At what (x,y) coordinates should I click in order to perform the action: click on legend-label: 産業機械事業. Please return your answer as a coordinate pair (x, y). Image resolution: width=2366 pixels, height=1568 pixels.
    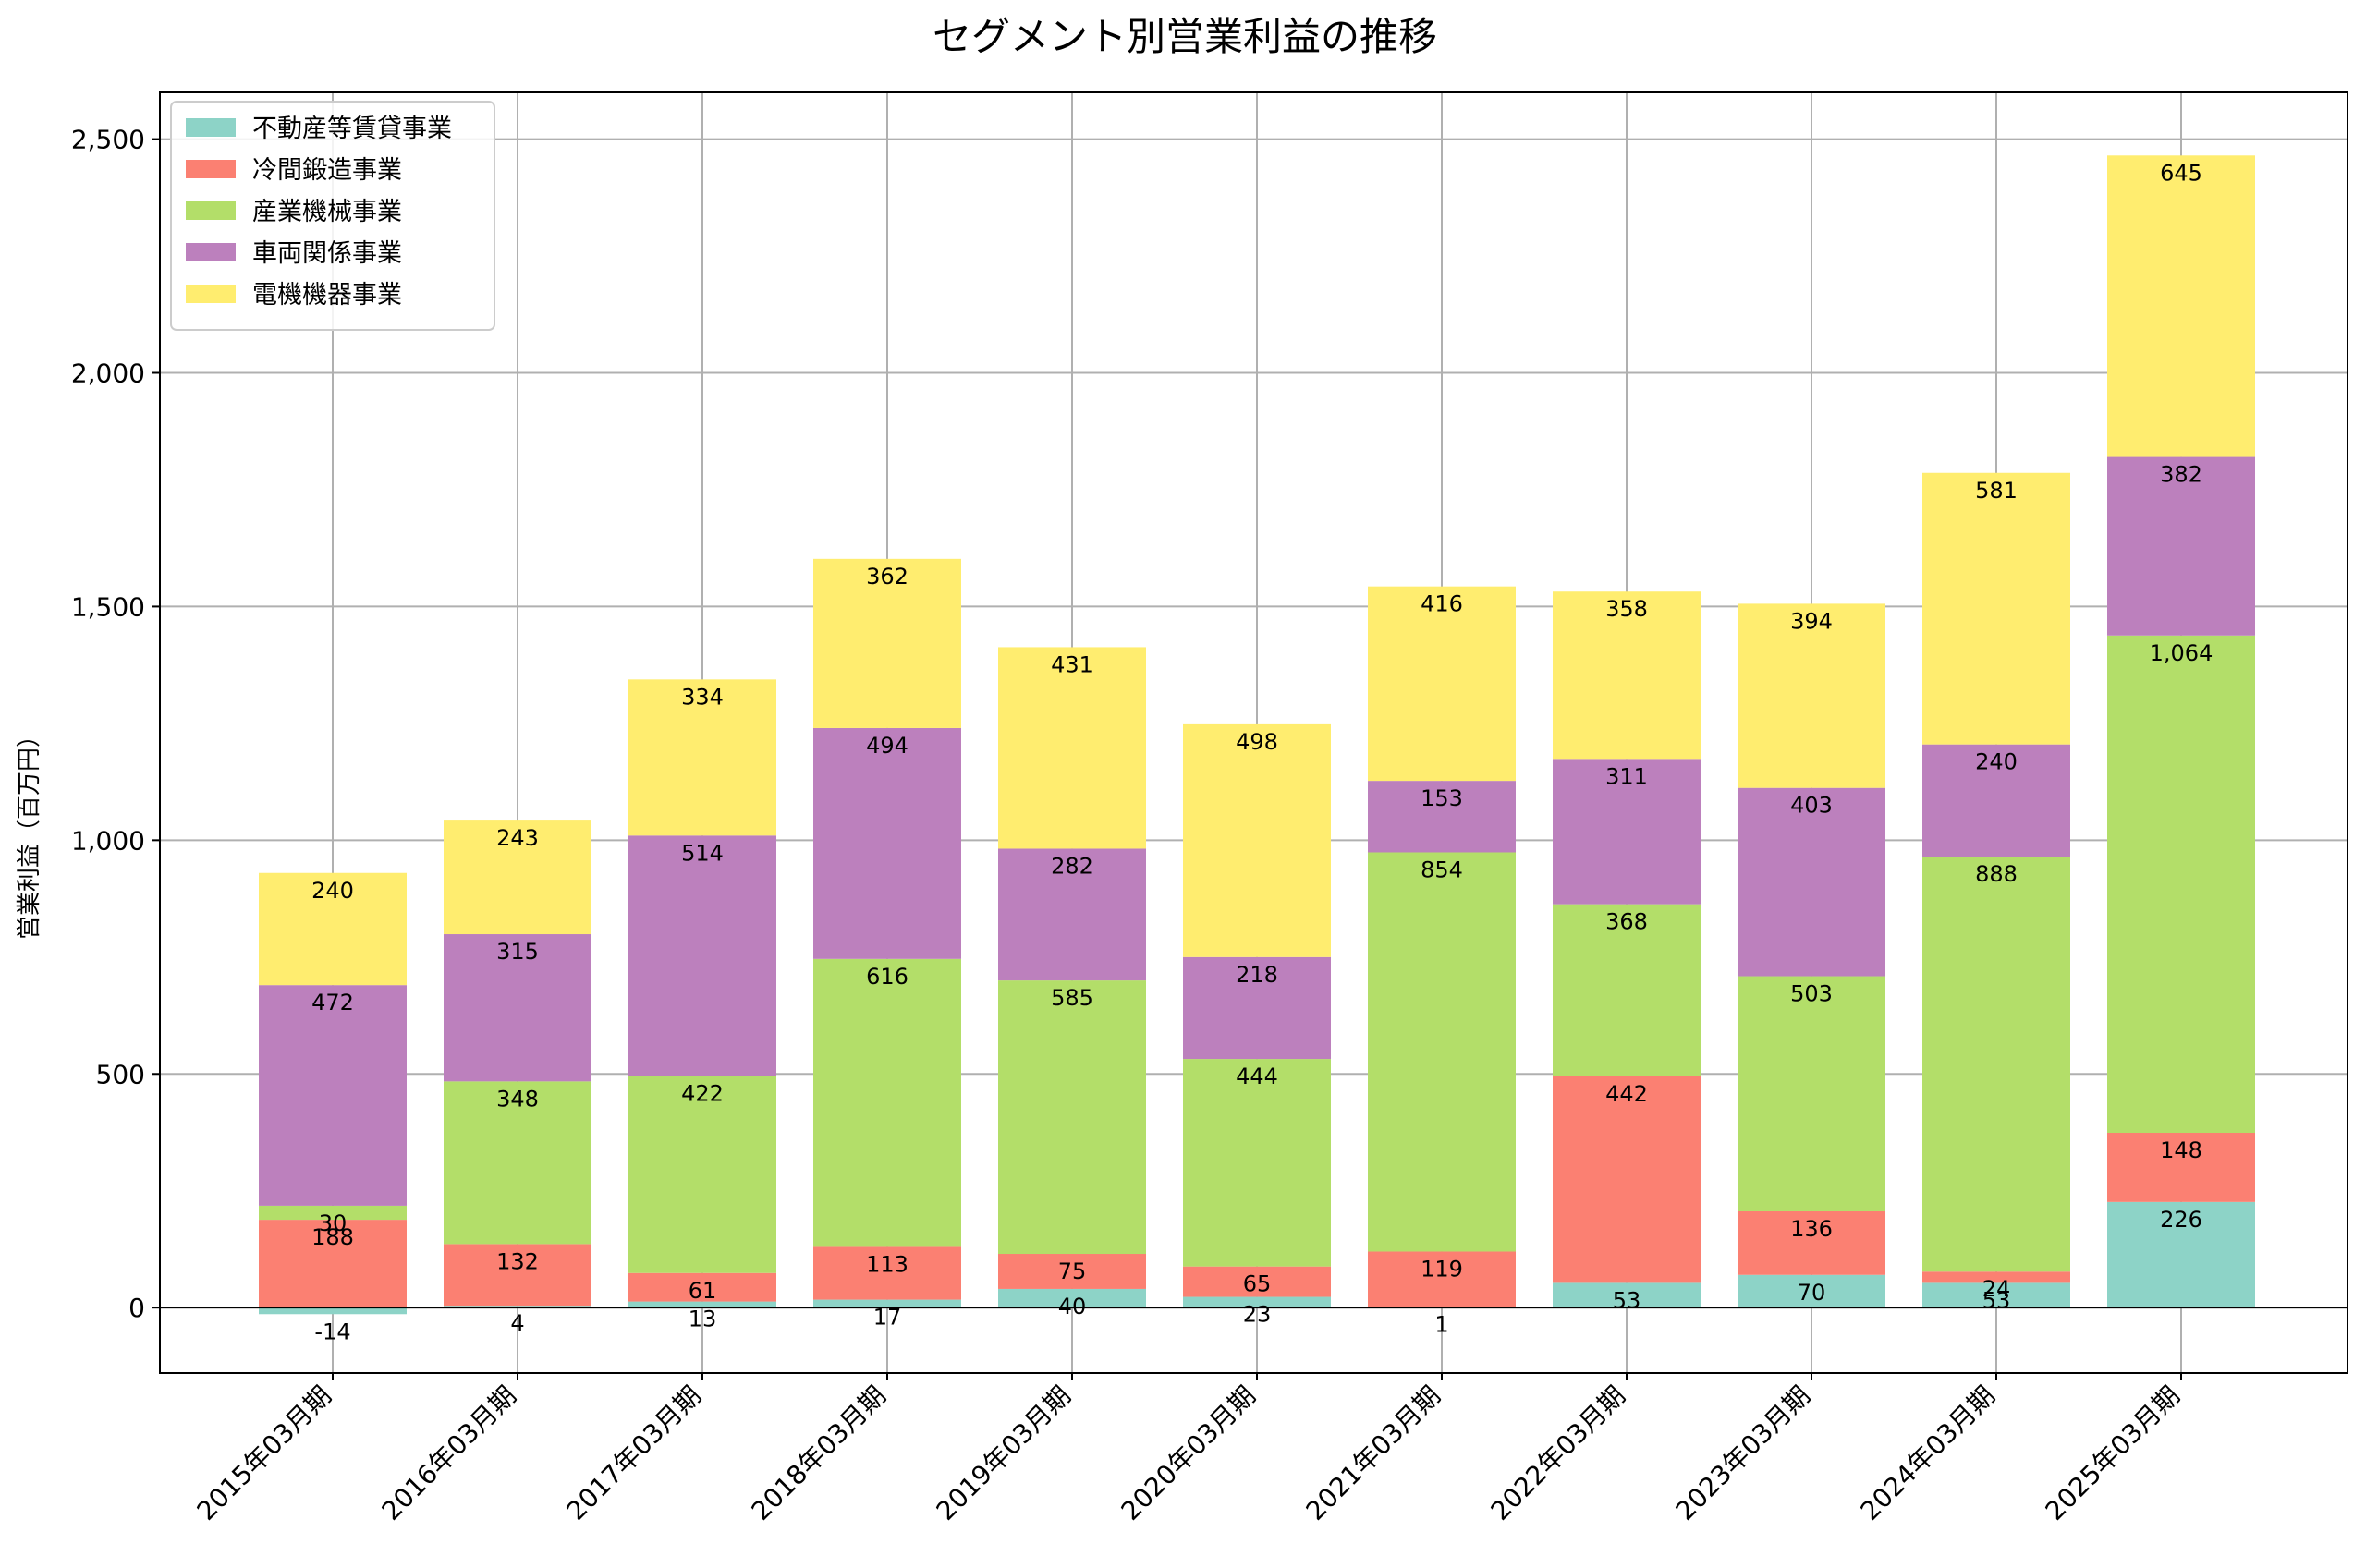
    Looking at the image, I should click on (327, 212).